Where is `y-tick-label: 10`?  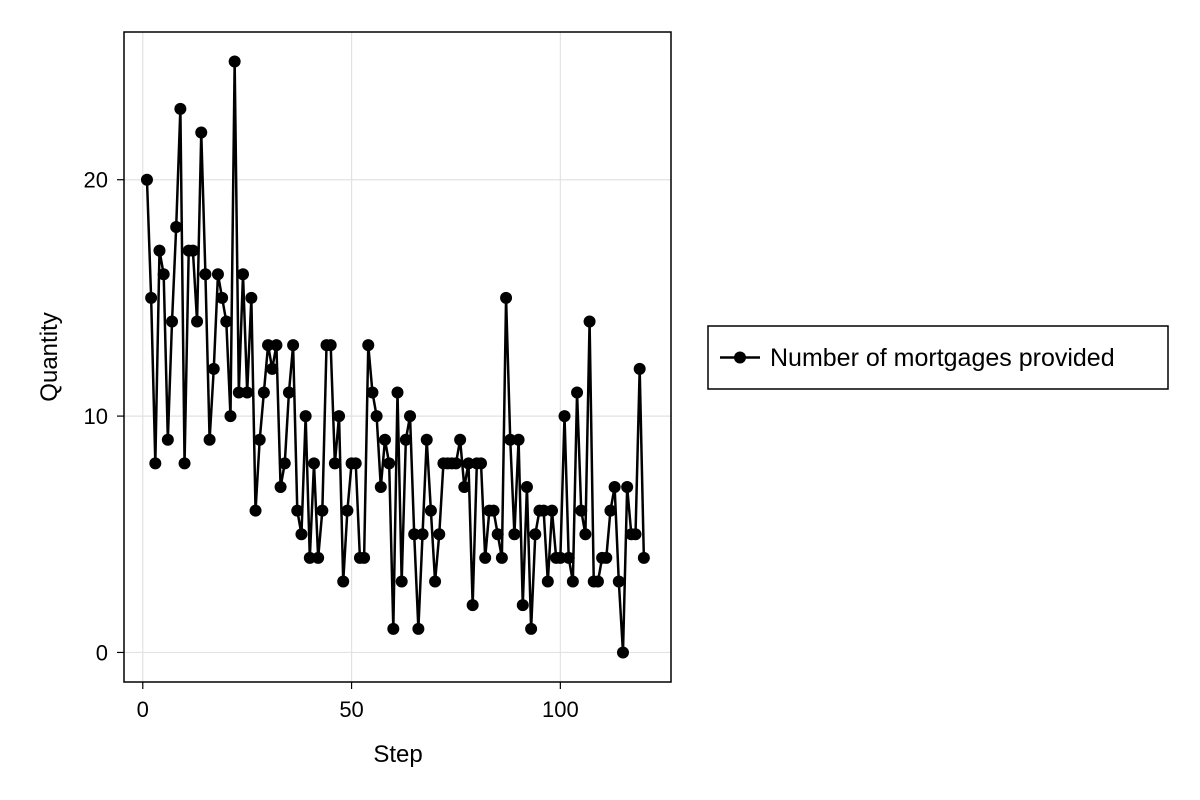 y-tick-label: 10 is located at coordinates (96, 416).